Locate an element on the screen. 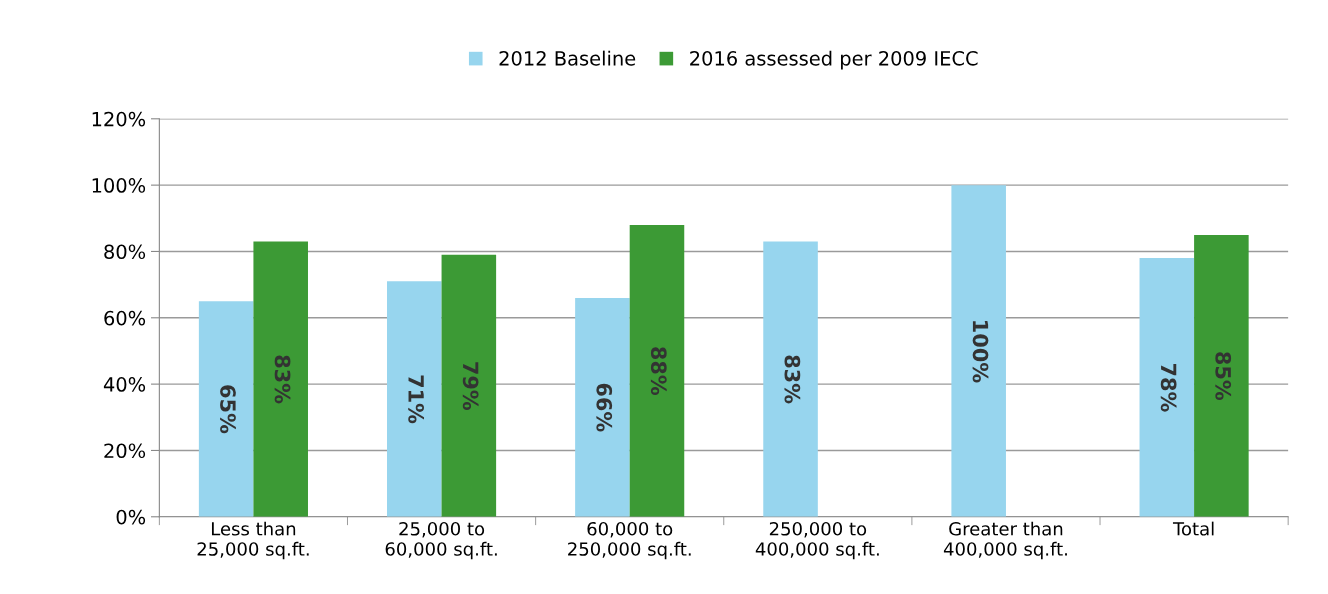 The height and width of the screenshot is (594, 1328). y-tick-label: 40% is located at coordinates (124, 384).